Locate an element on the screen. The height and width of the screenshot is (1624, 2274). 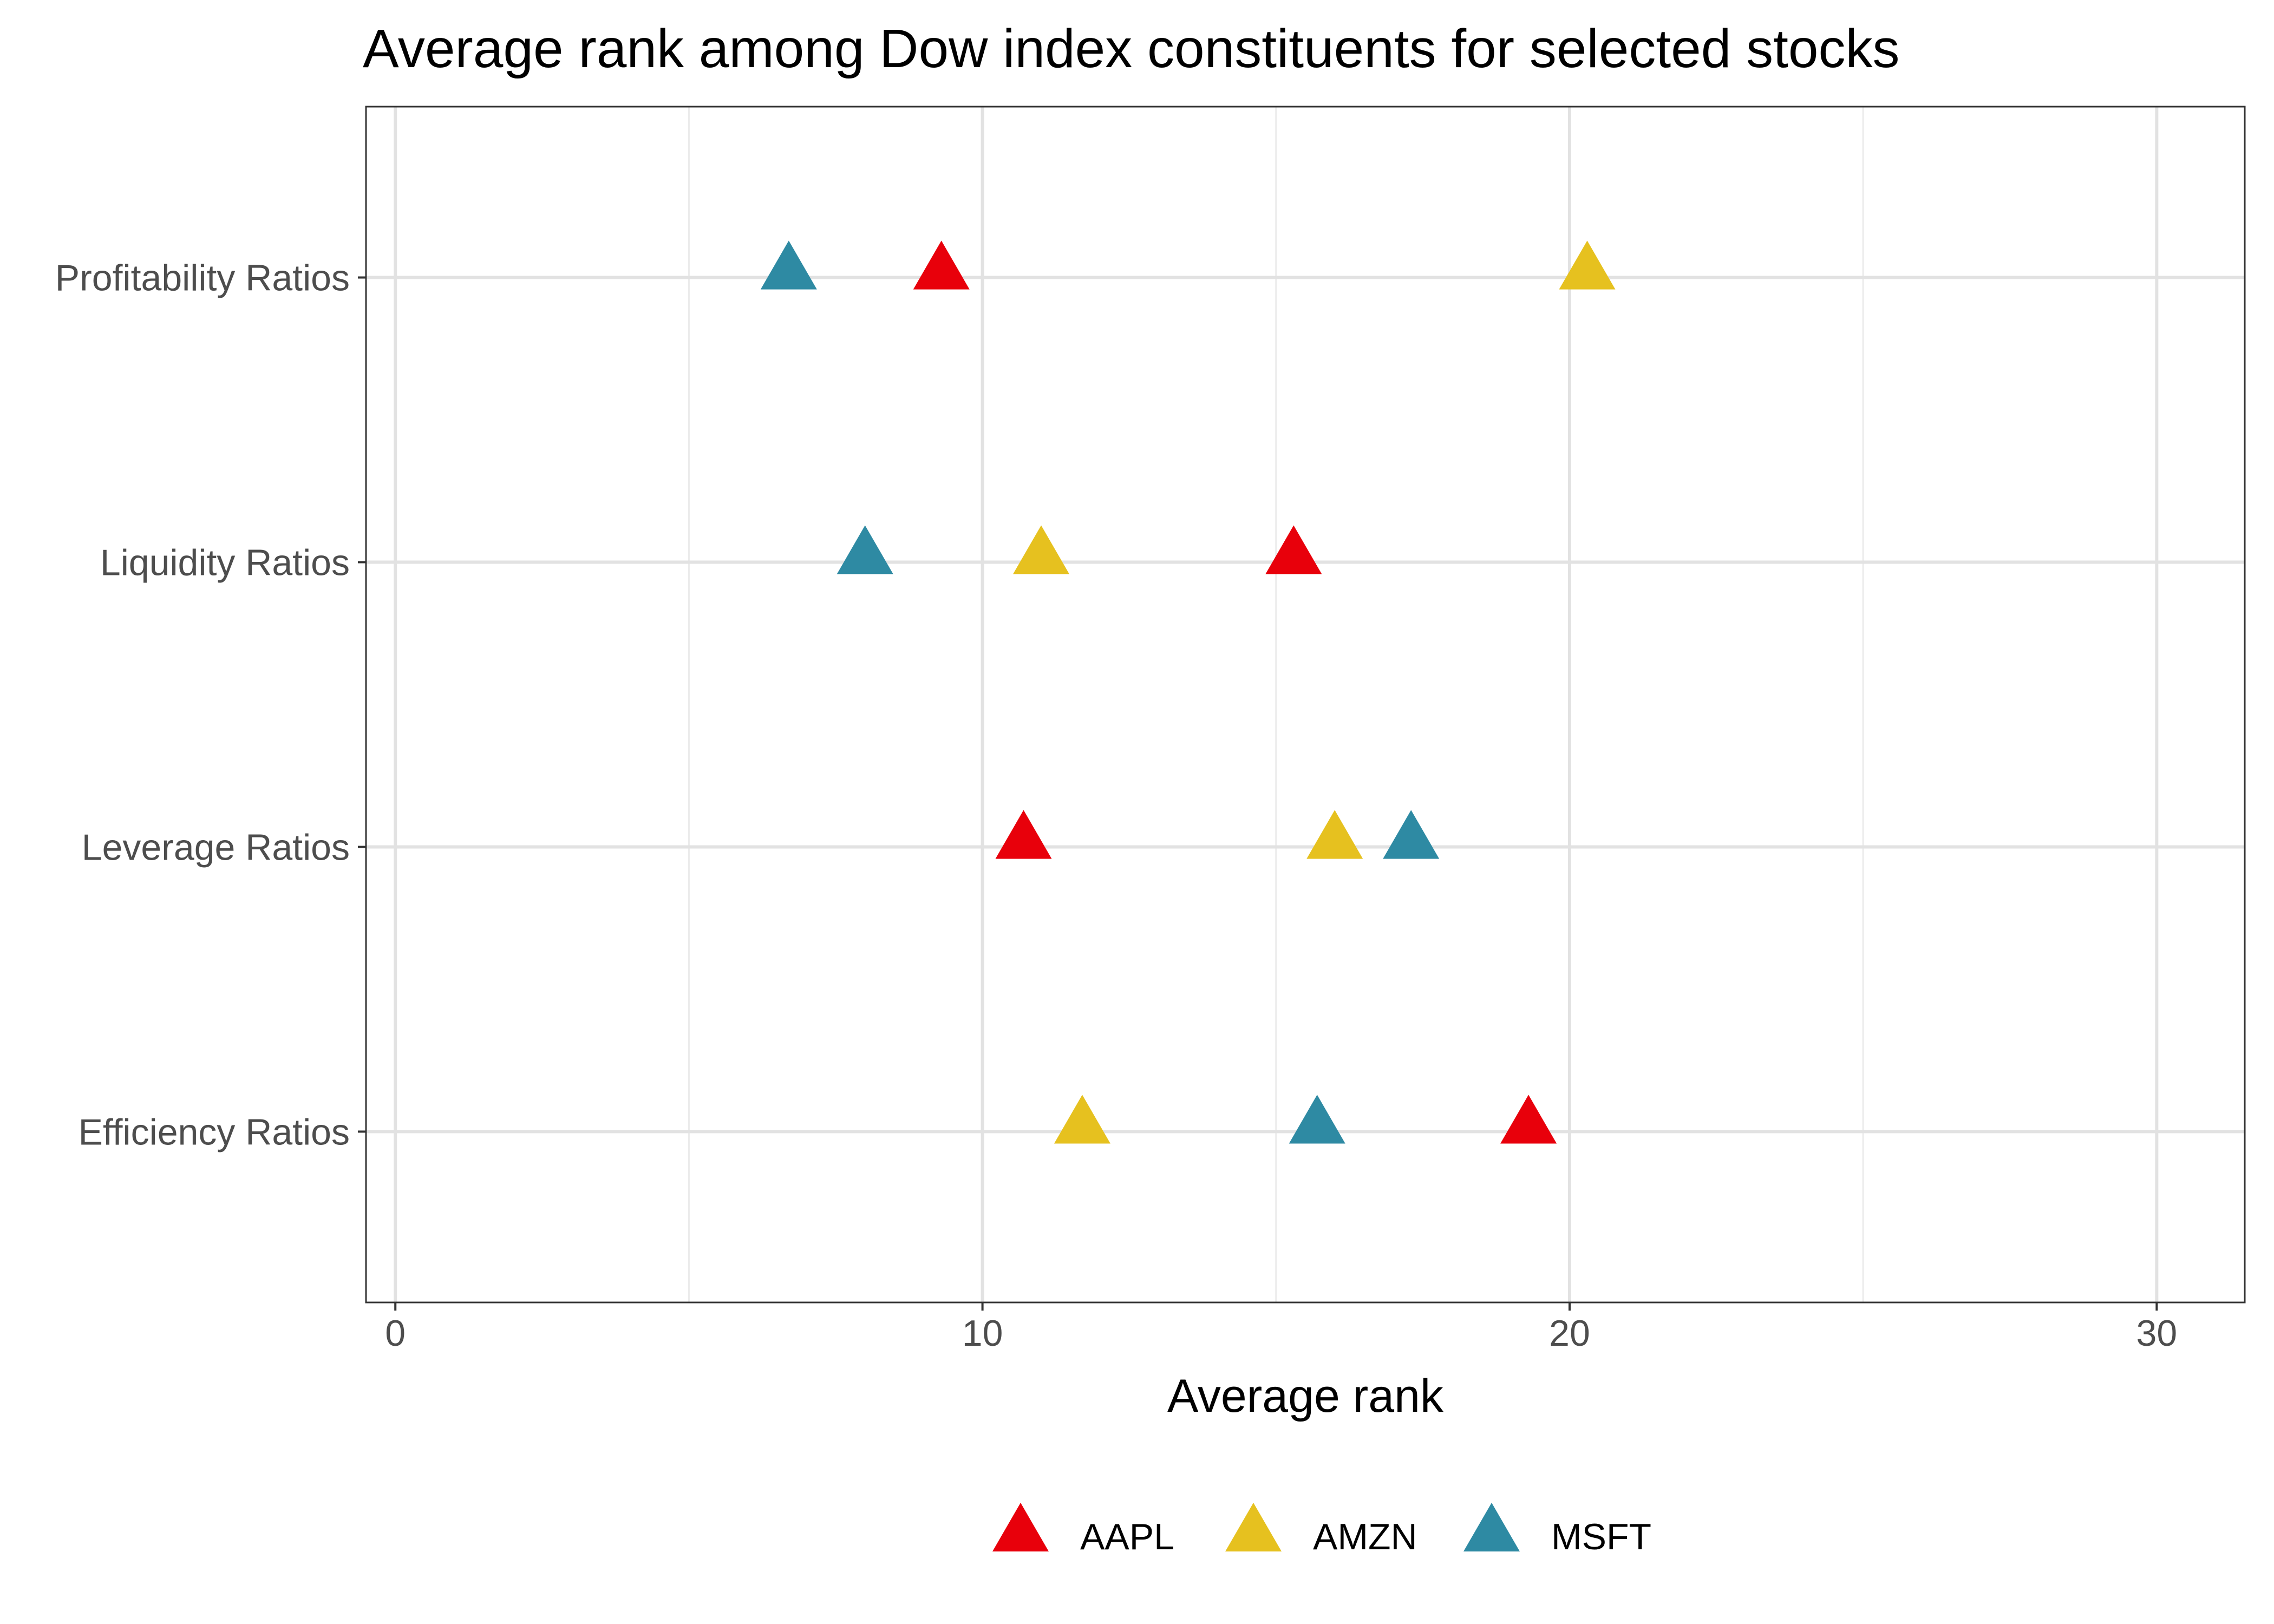
point-amzn-leverage-ratios is located at coordinates (1335, 834).